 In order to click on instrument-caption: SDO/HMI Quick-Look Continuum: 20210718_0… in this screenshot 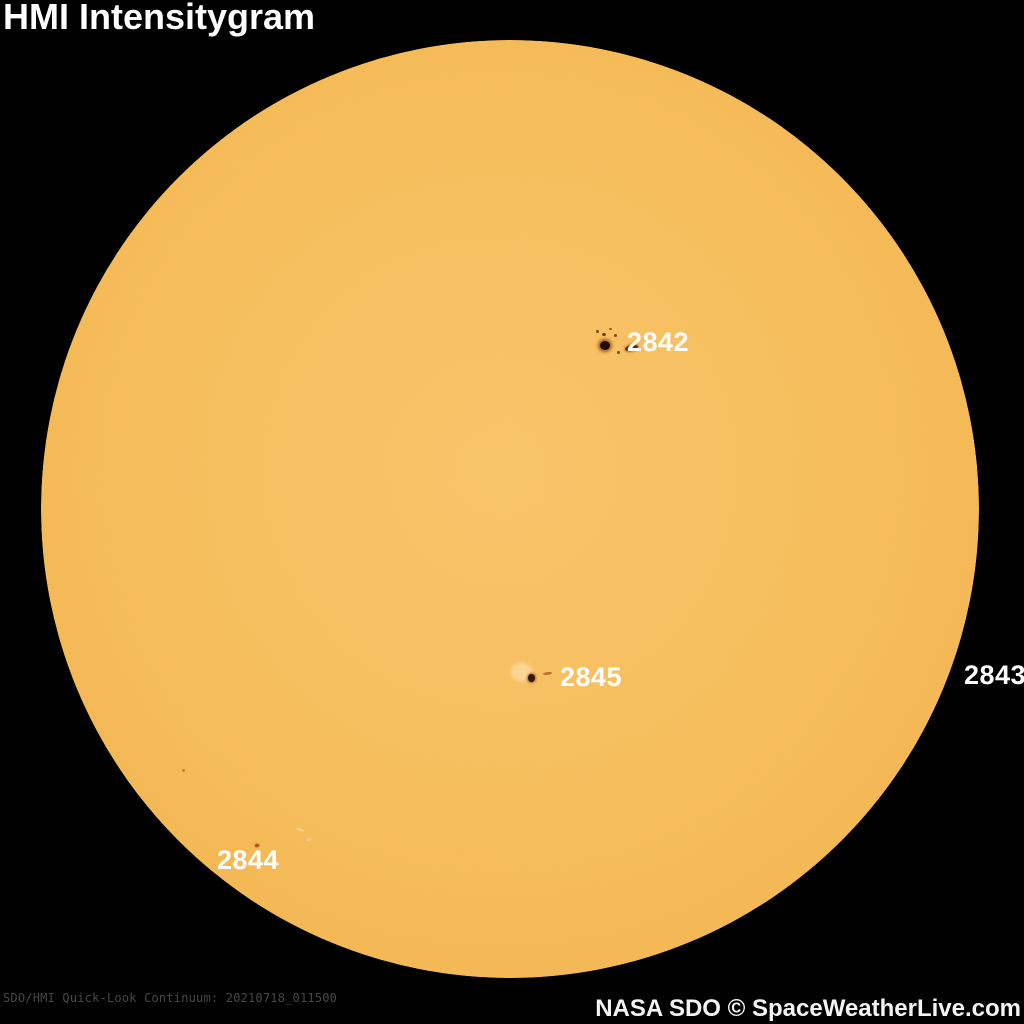, I will do `click(170, 998)`.